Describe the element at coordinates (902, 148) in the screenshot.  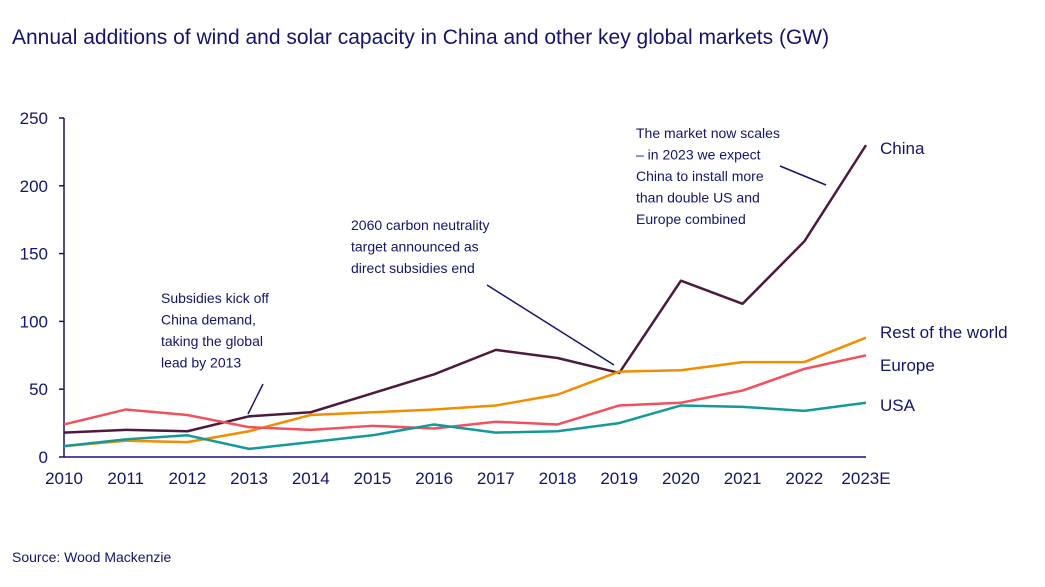
I see `series-label: China` at that location.